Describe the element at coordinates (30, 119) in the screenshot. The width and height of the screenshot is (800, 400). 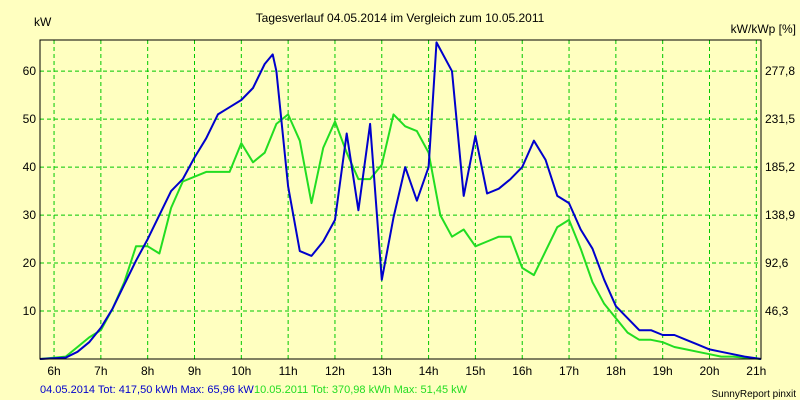
I see `y-tick-label-left: 50` at that location.